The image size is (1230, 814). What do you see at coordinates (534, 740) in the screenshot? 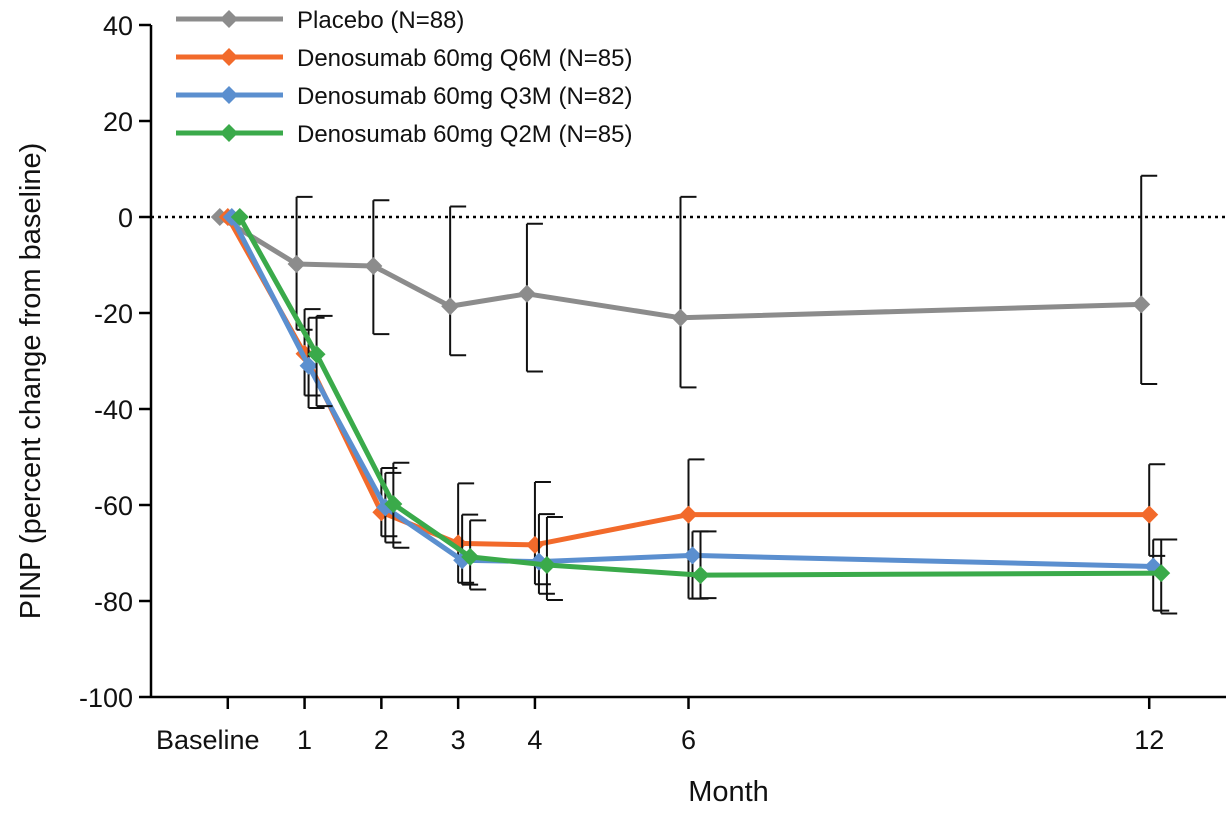
I see `x-tick-label: 4` at bounding box center [534, 740].